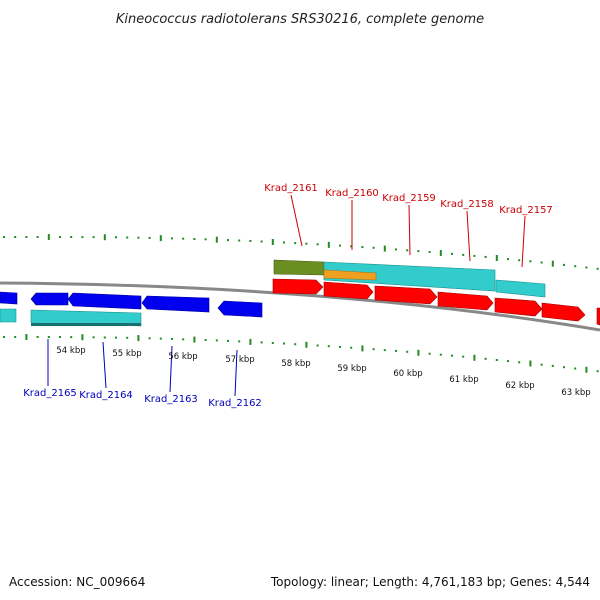  I want to click on gene-label-krad-2157: Krad_2157, so click(526, 210).